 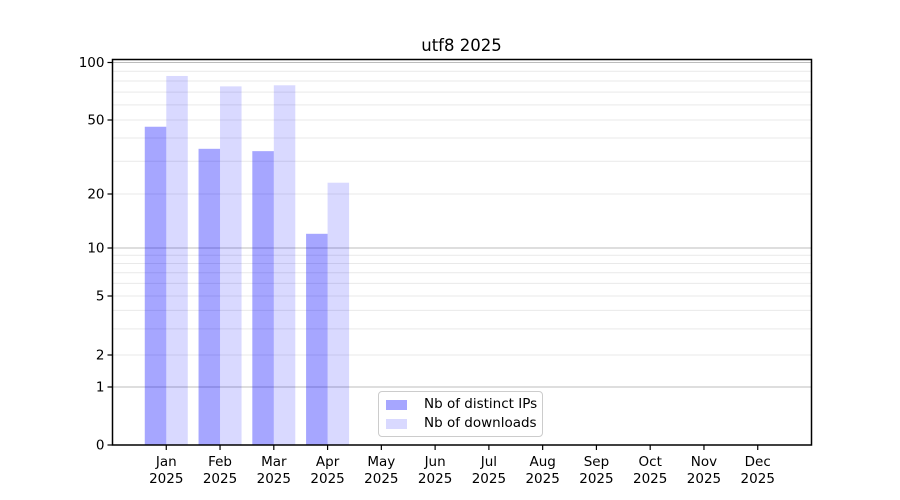 I want to click on x-tick-label-year-mar: 2025, so click(x=274, y=479).